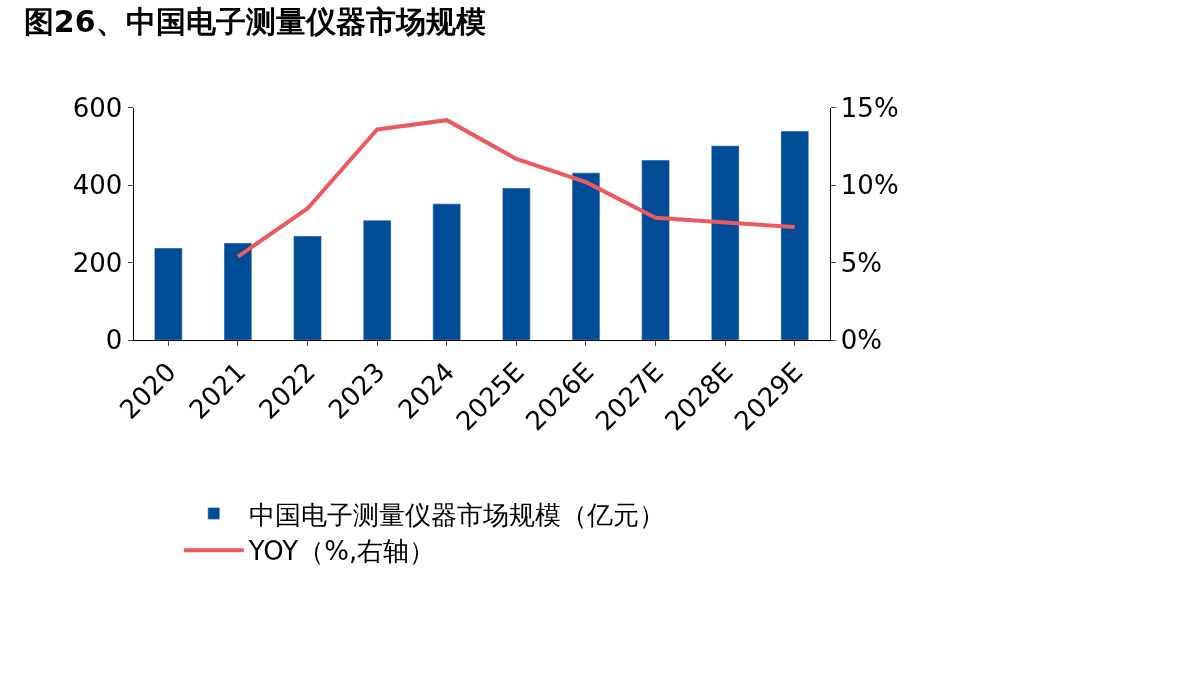 This screenshot has height=700, width=1192. What do you see at coordinates (861, 262) in the screenshot?
I see `y2-tick-label: 5%` at bounding box center [861, 262].